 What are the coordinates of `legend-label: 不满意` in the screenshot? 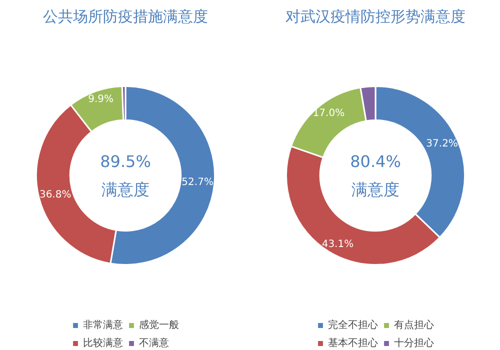 It's located at (154, 343).